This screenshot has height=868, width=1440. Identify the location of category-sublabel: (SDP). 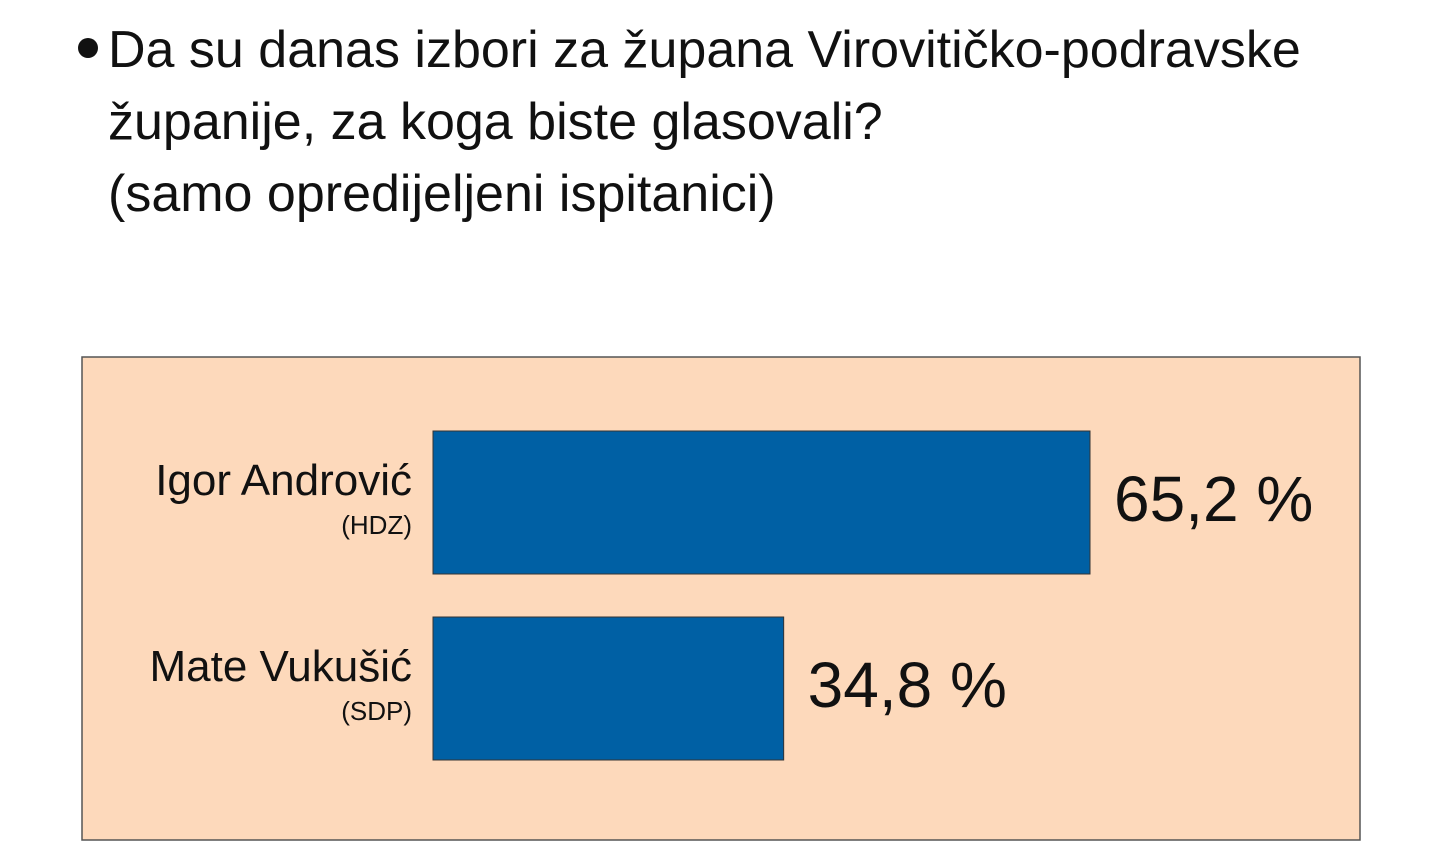
(376, 711).